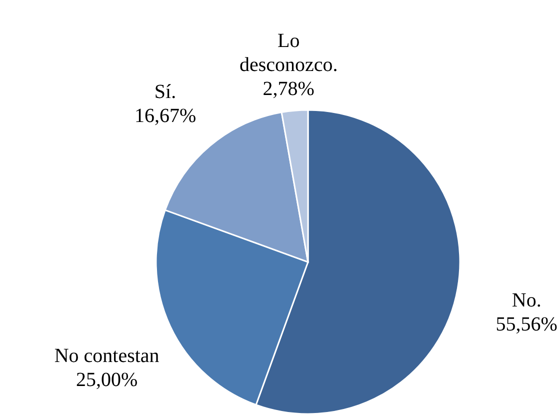 The image size is (558, 419). I want to click on data-label: 16,67%, so click(165, 115).